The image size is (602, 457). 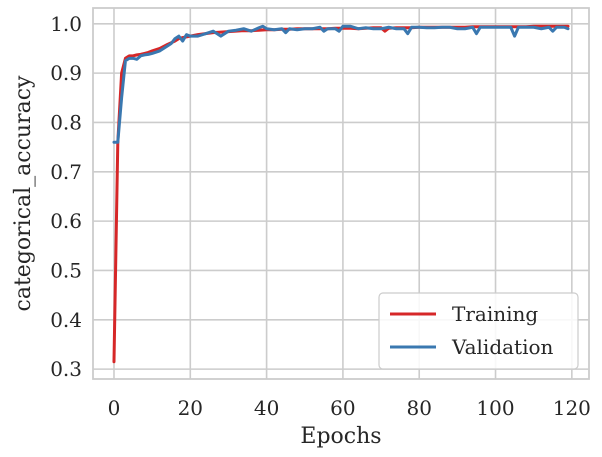 I want to click on y-tick-label: 0.5, so click(x=66, y=270).